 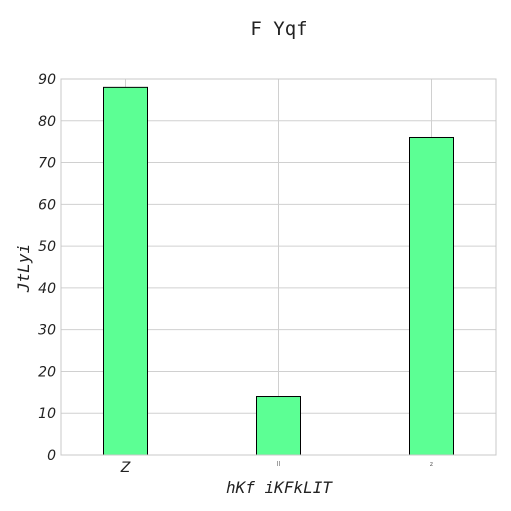 I want to click on x-tick-label: Z, so click(x=125, y=468).